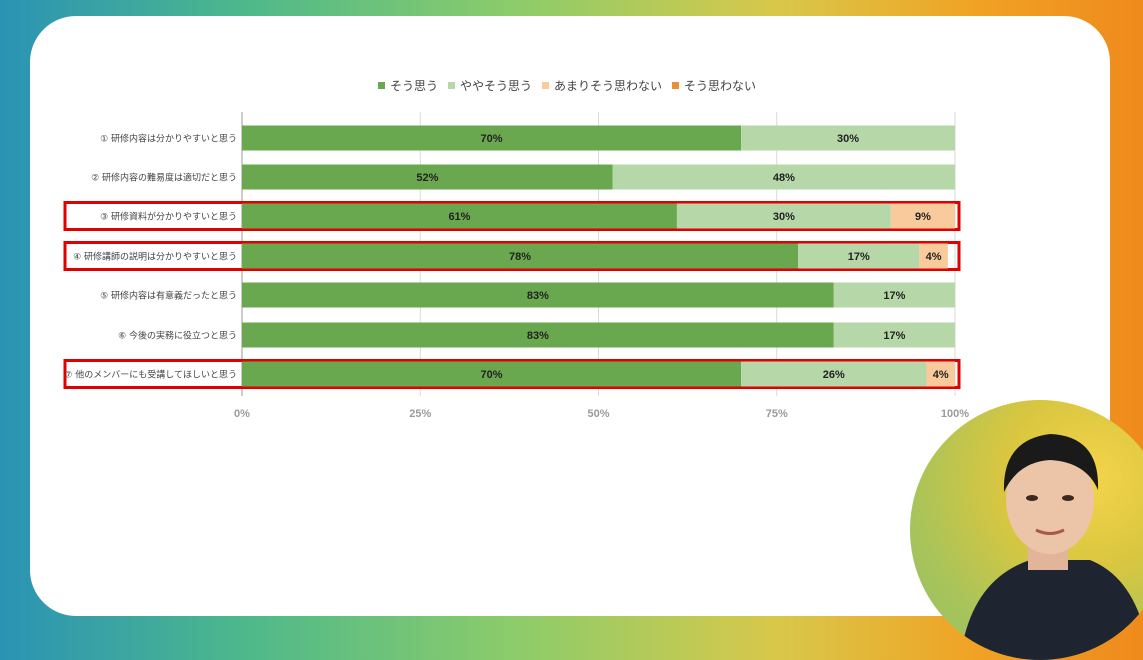 Image resolution: width=1143 pixels, height=660 pixels. I want to click on data-label: 61%, so click(459, 217).